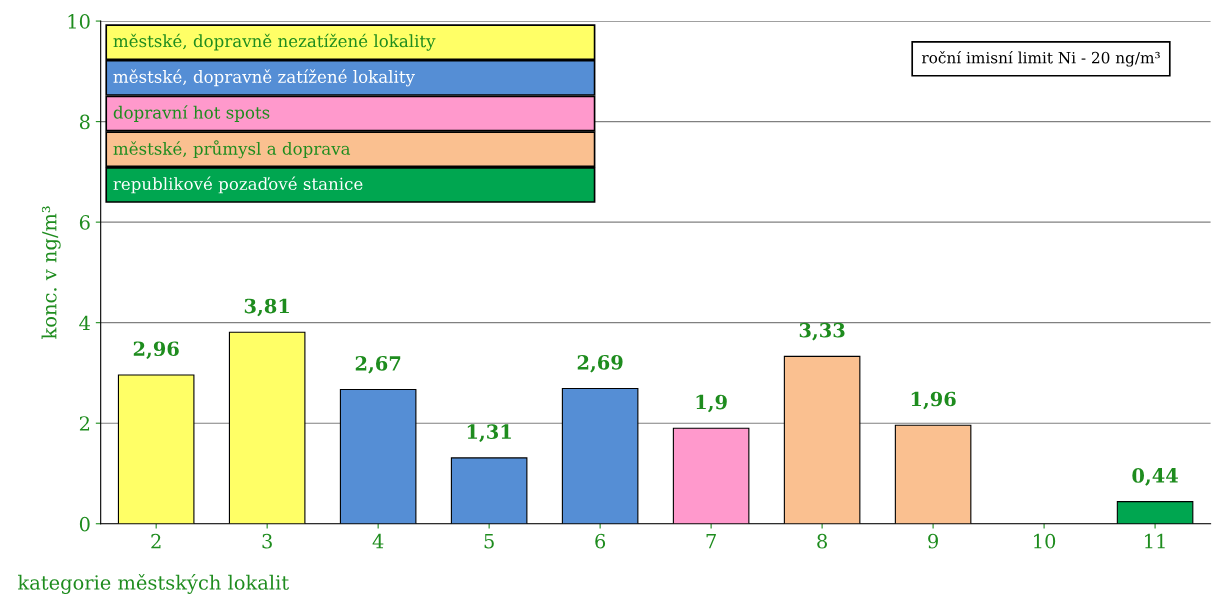 This screenshot has height=602, width=1213. Describe the element at coordinates (84, 122) in the screenshot. I see `y-tick-label: 8` at that location.